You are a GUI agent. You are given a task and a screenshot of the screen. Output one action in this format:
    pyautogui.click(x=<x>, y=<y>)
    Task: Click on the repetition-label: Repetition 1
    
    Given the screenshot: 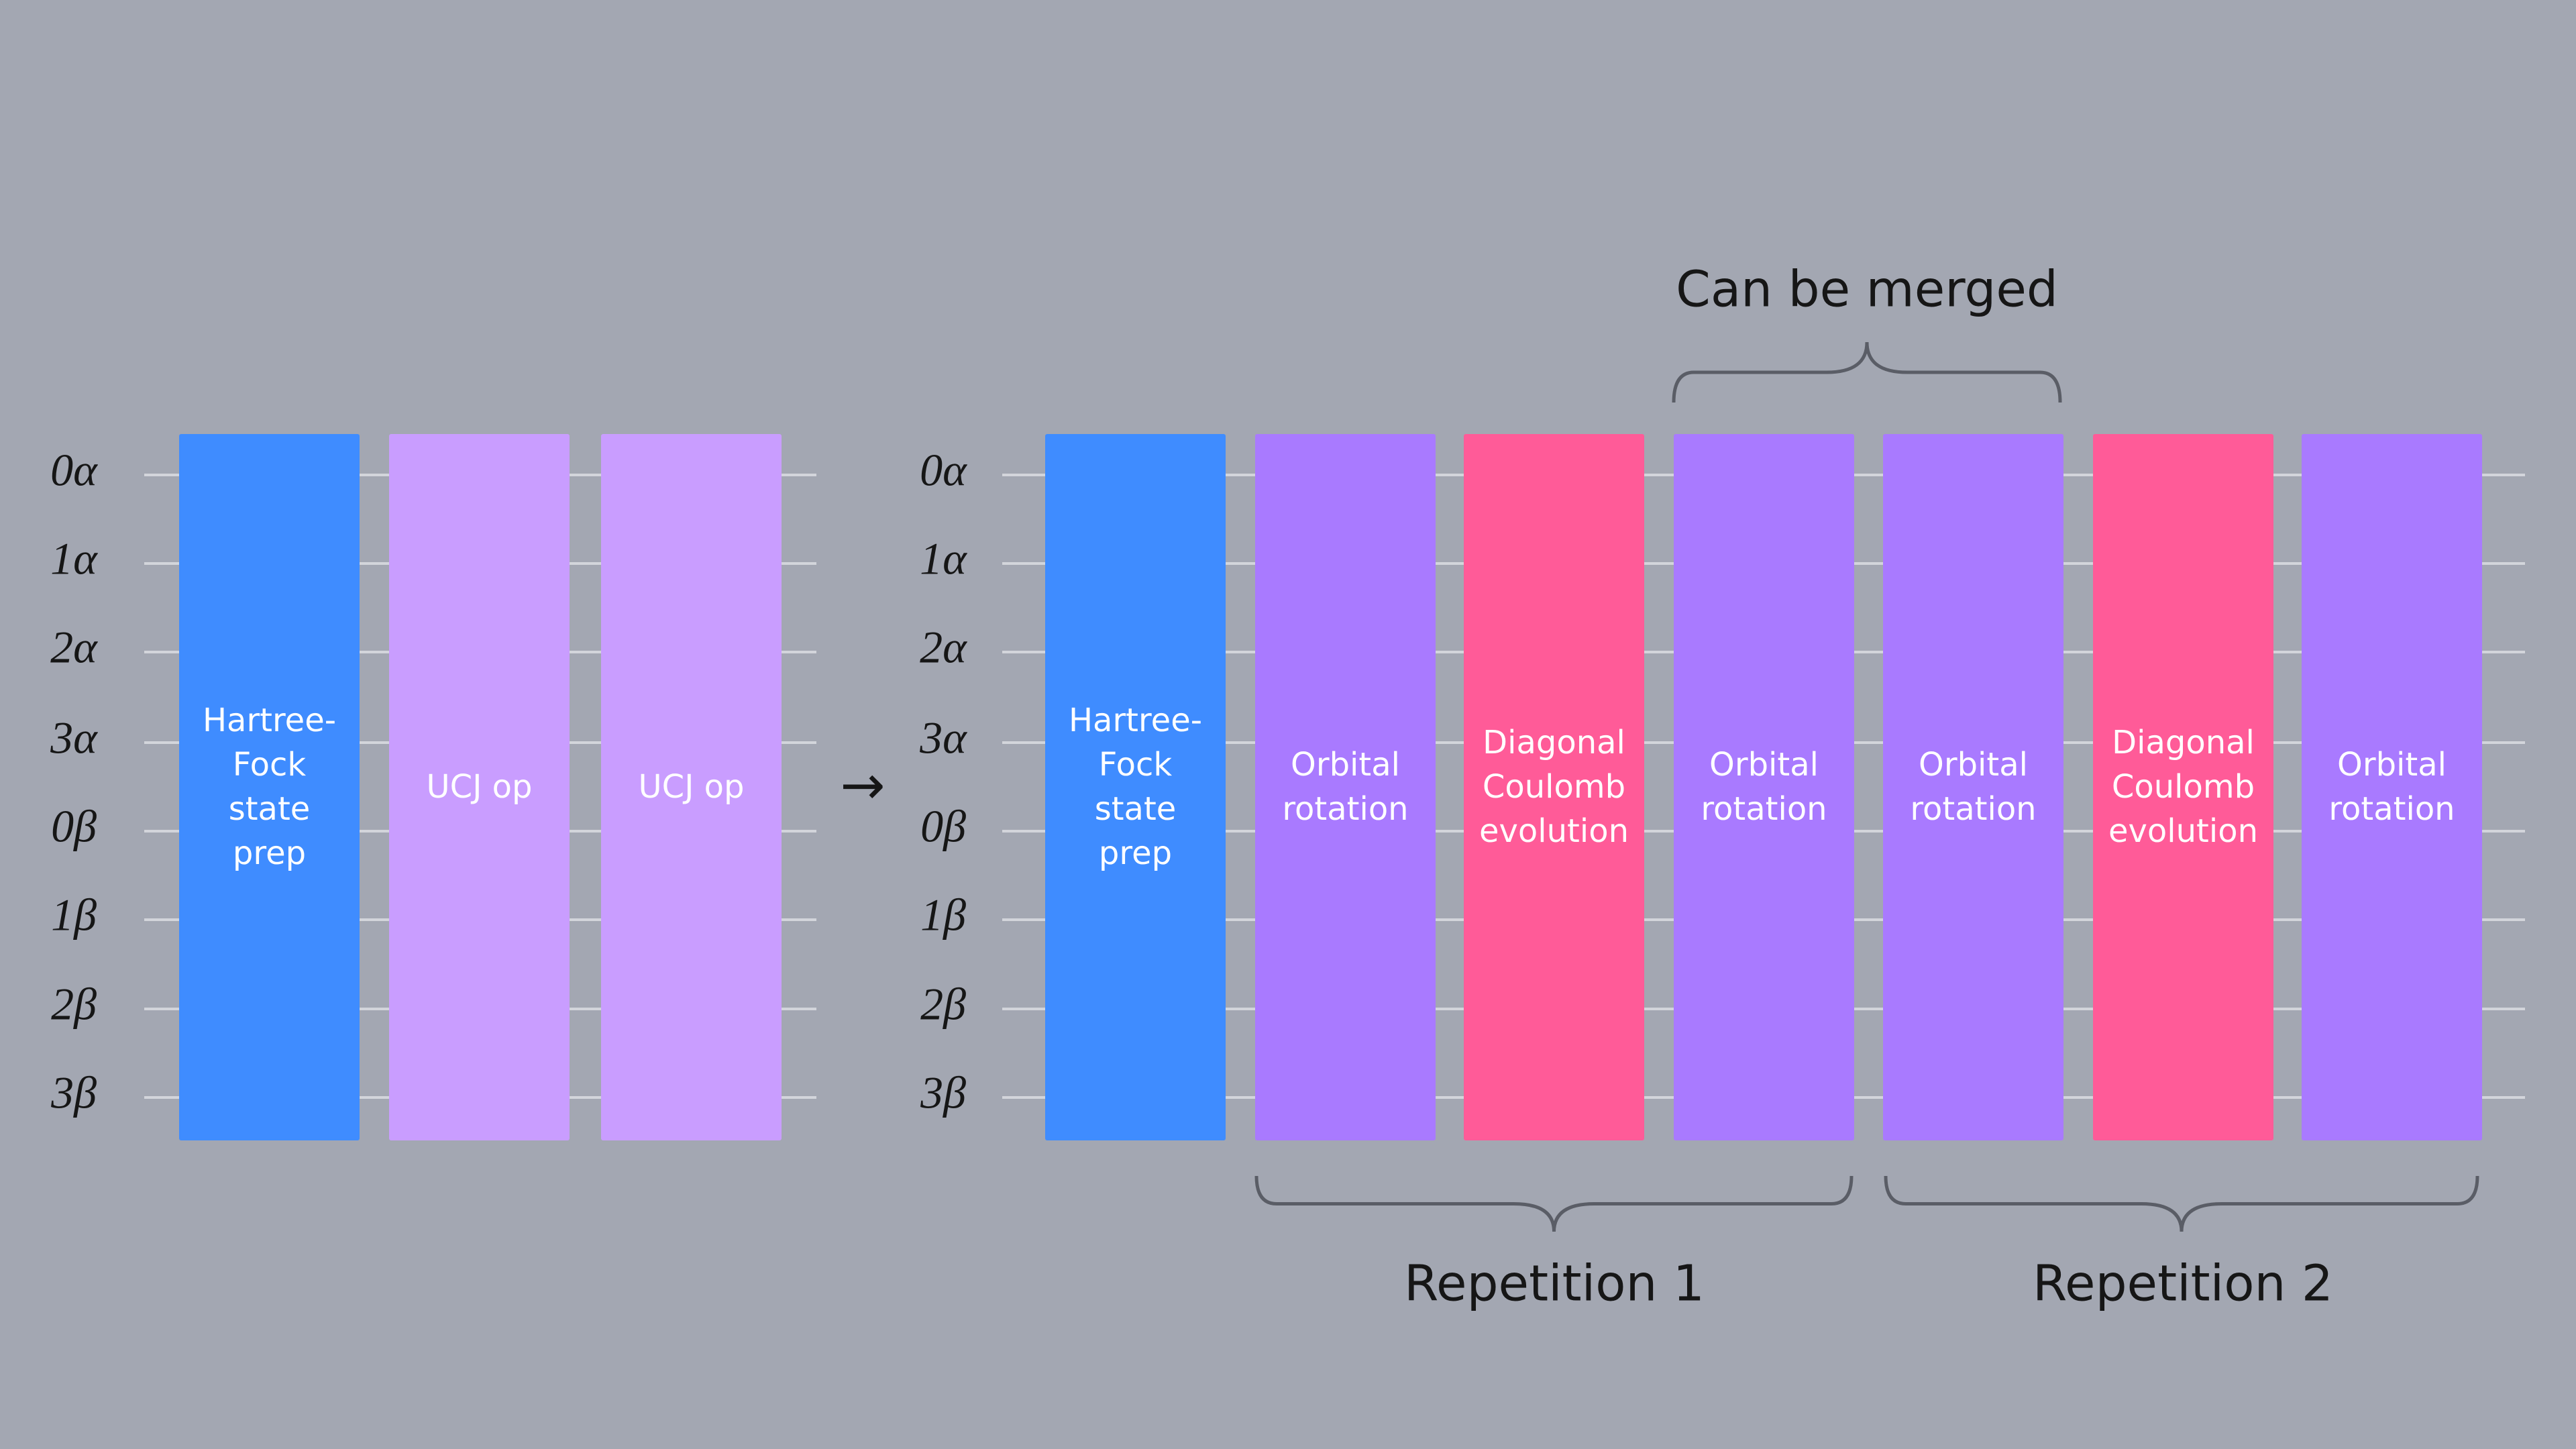 What is the action you would take?
    pyautogui.click(x=1554, y=1284)
    